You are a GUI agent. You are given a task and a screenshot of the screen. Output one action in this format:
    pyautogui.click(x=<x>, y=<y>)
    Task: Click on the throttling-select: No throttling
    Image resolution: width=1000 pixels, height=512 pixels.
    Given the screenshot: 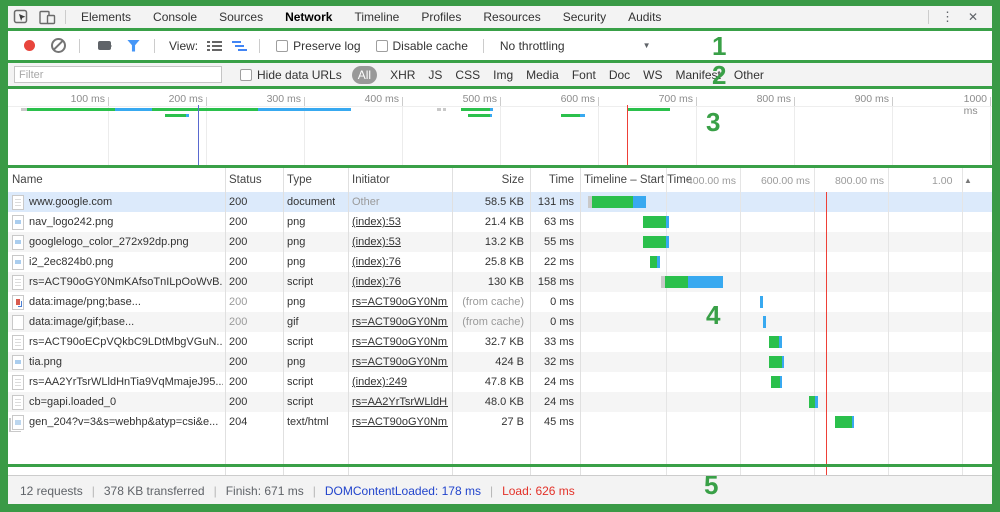 What is the action you would take?
    pyautogui.click(x=532, y=45)
    